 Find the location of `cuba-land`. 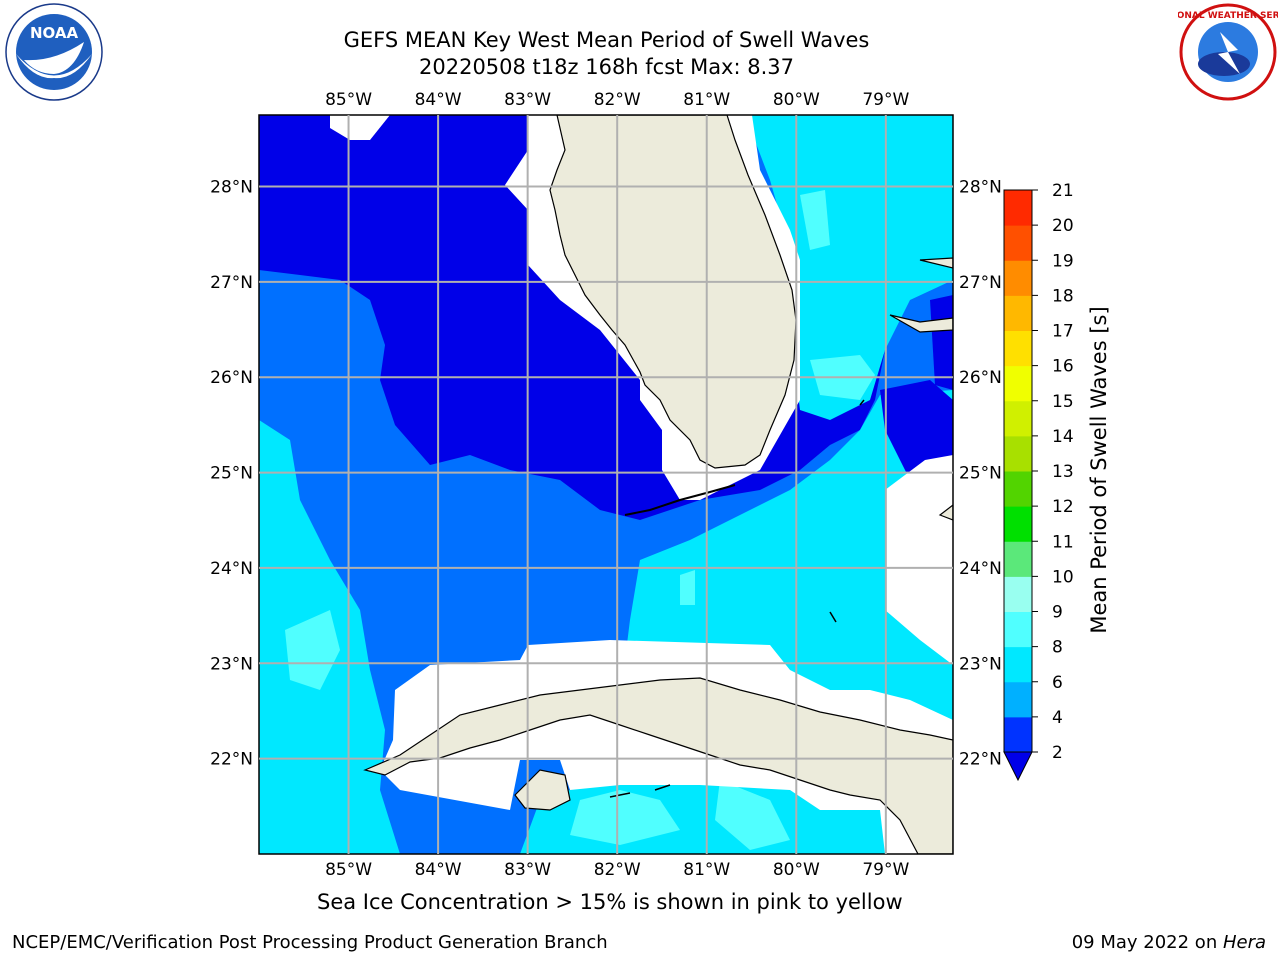

cuba-land is located at coordinates (658, 765).